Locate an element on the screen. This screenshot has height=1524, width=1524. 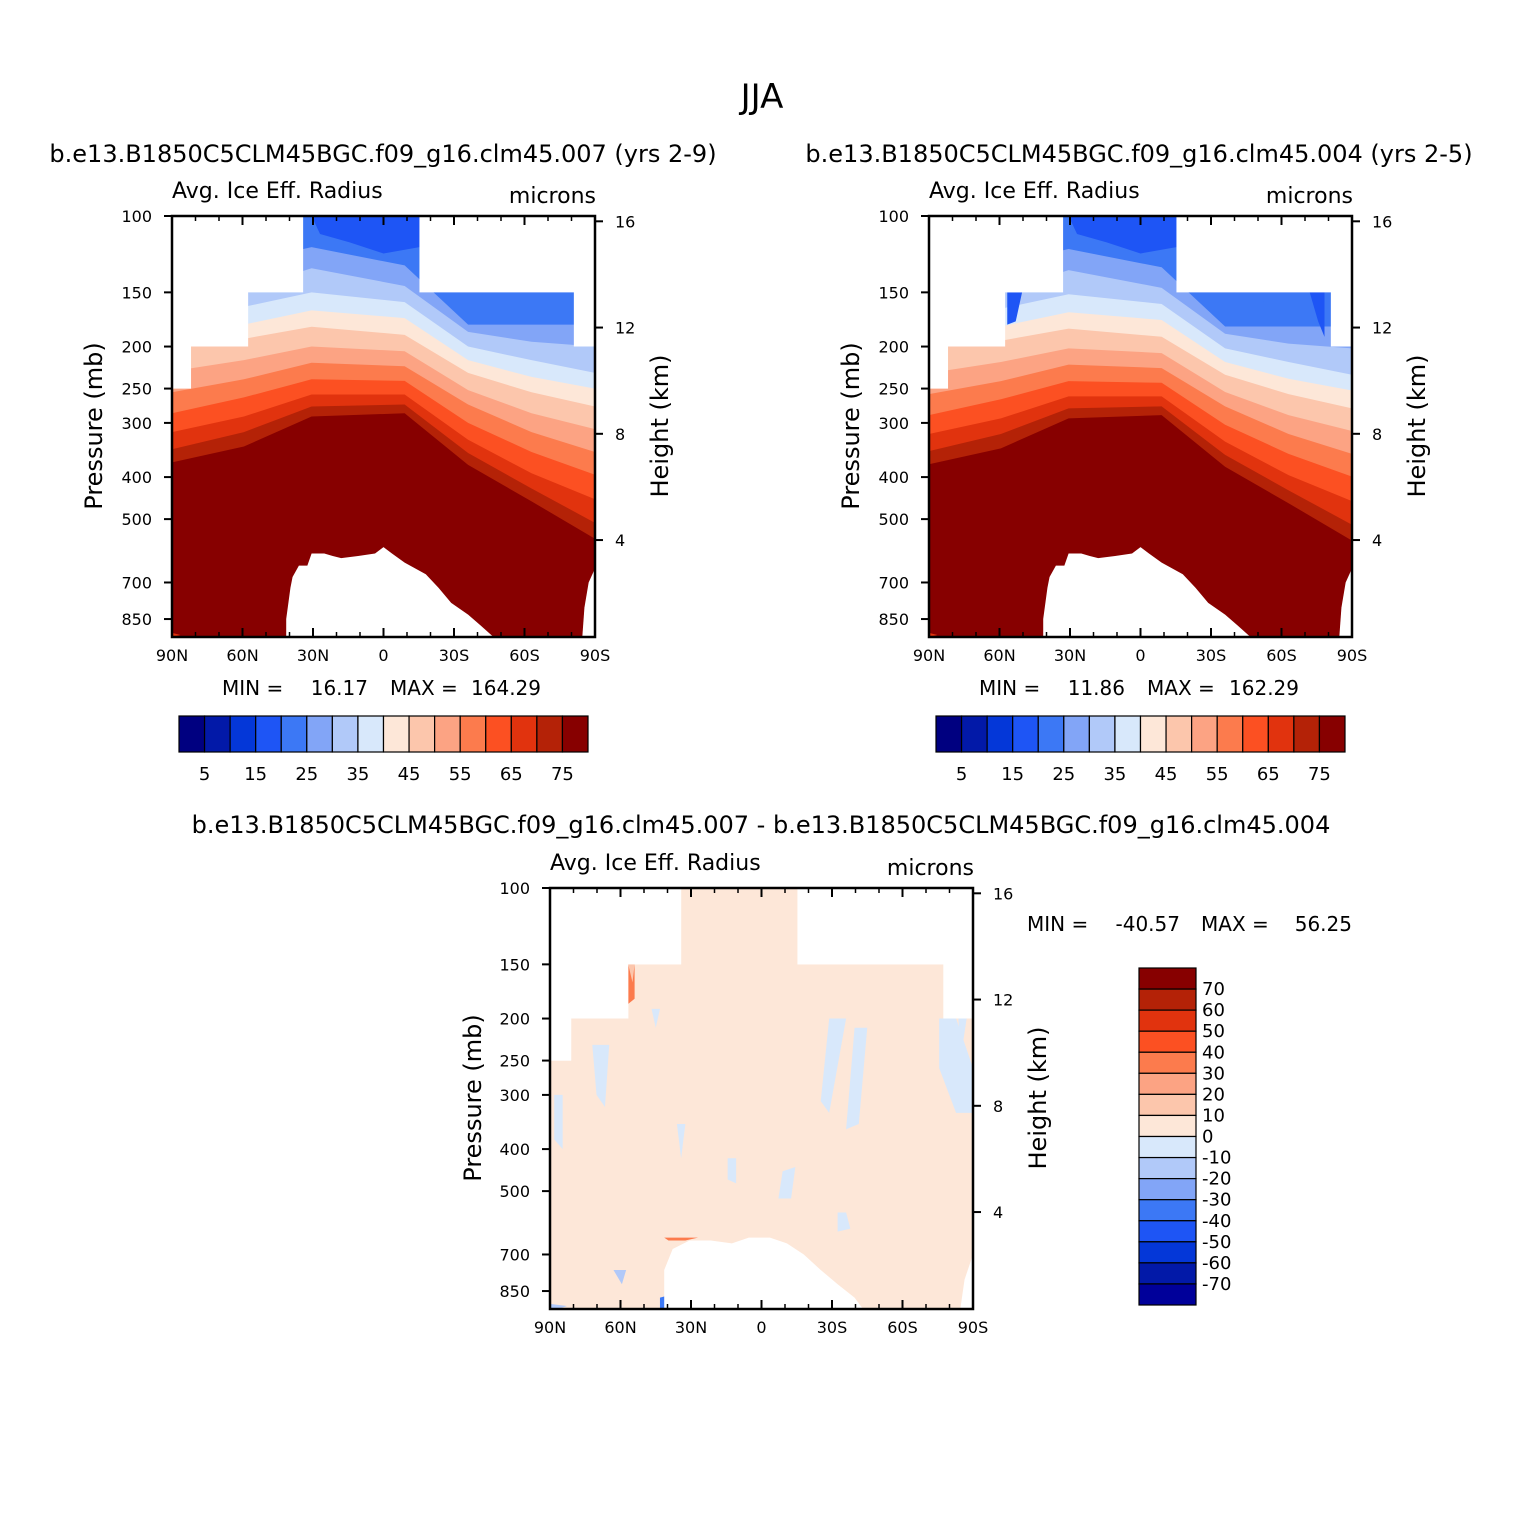
panel-3-units-label: microns is located at coordinates (930, 868).